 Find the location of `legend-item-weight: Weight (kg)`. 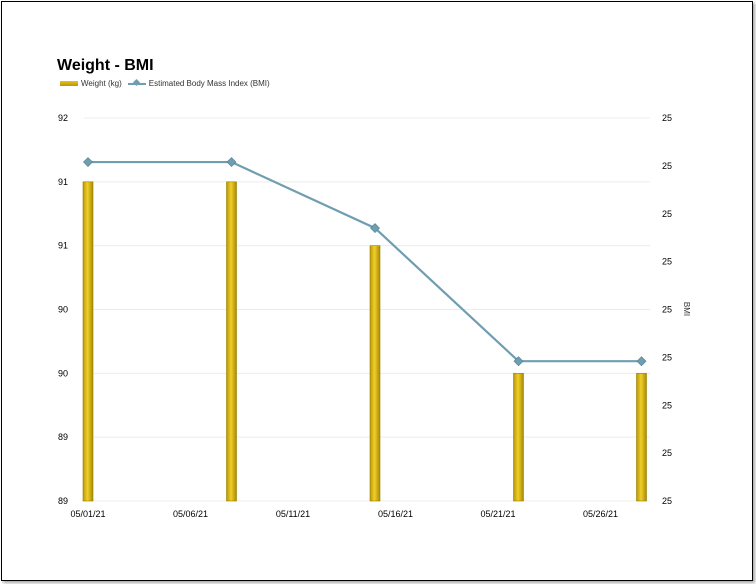

legend-item-weight: Weight (kg) is located at coordinates (91, 83).